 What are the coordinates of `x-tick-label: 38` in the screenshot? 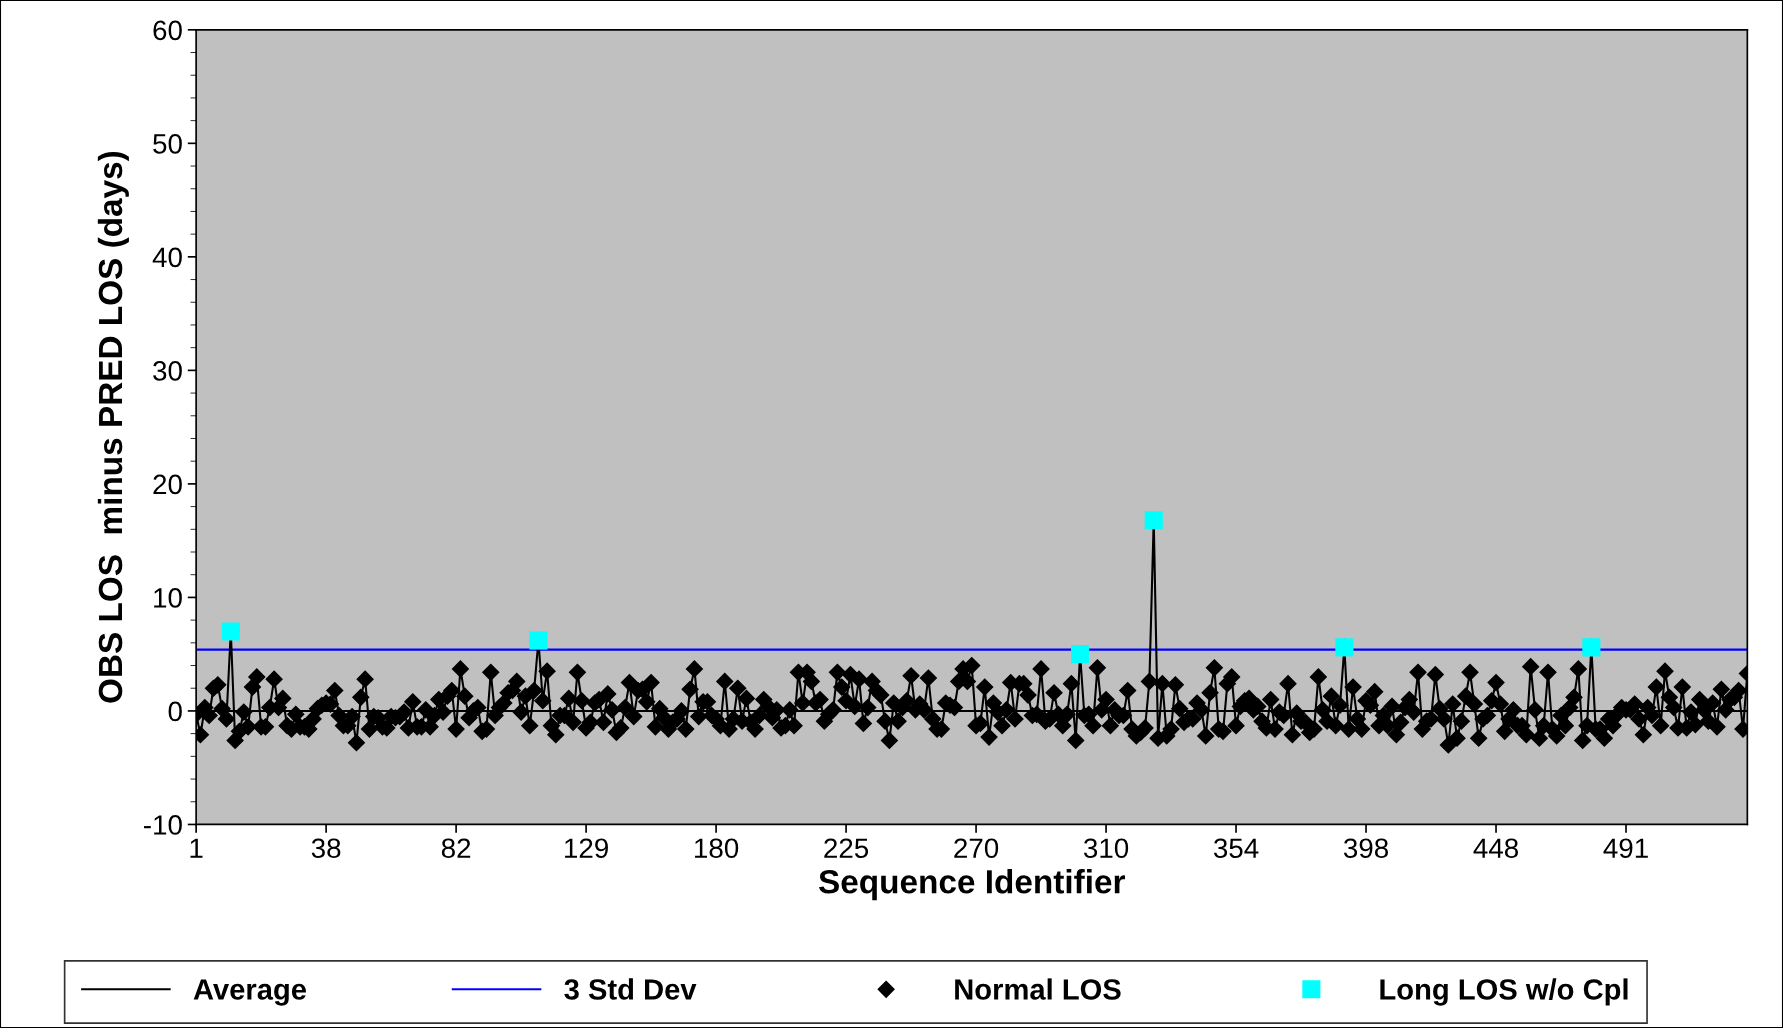 It's located at (326, 848).